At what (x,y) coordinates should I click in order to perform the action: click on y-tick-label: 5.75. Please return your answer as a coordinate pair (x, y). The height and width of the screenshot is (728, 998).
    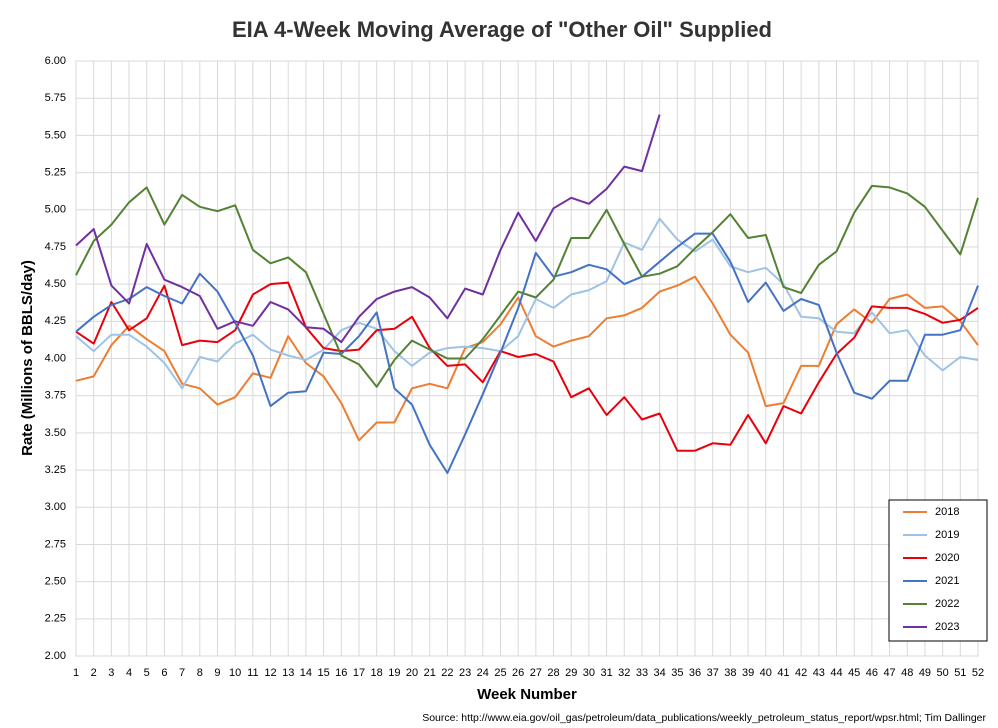
    Looking at the image, I should click on (55, 98).